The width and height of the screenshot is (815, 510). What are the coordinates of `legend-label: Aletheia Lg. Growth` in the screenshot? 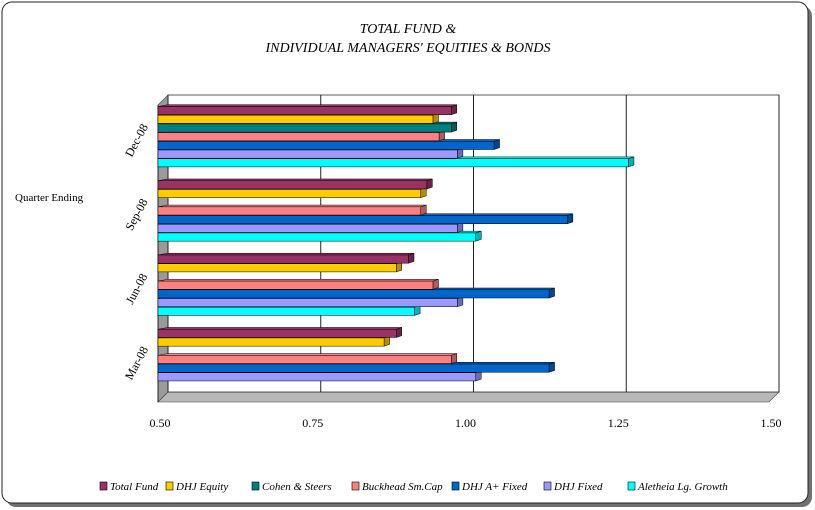 It's located at (682, 487).